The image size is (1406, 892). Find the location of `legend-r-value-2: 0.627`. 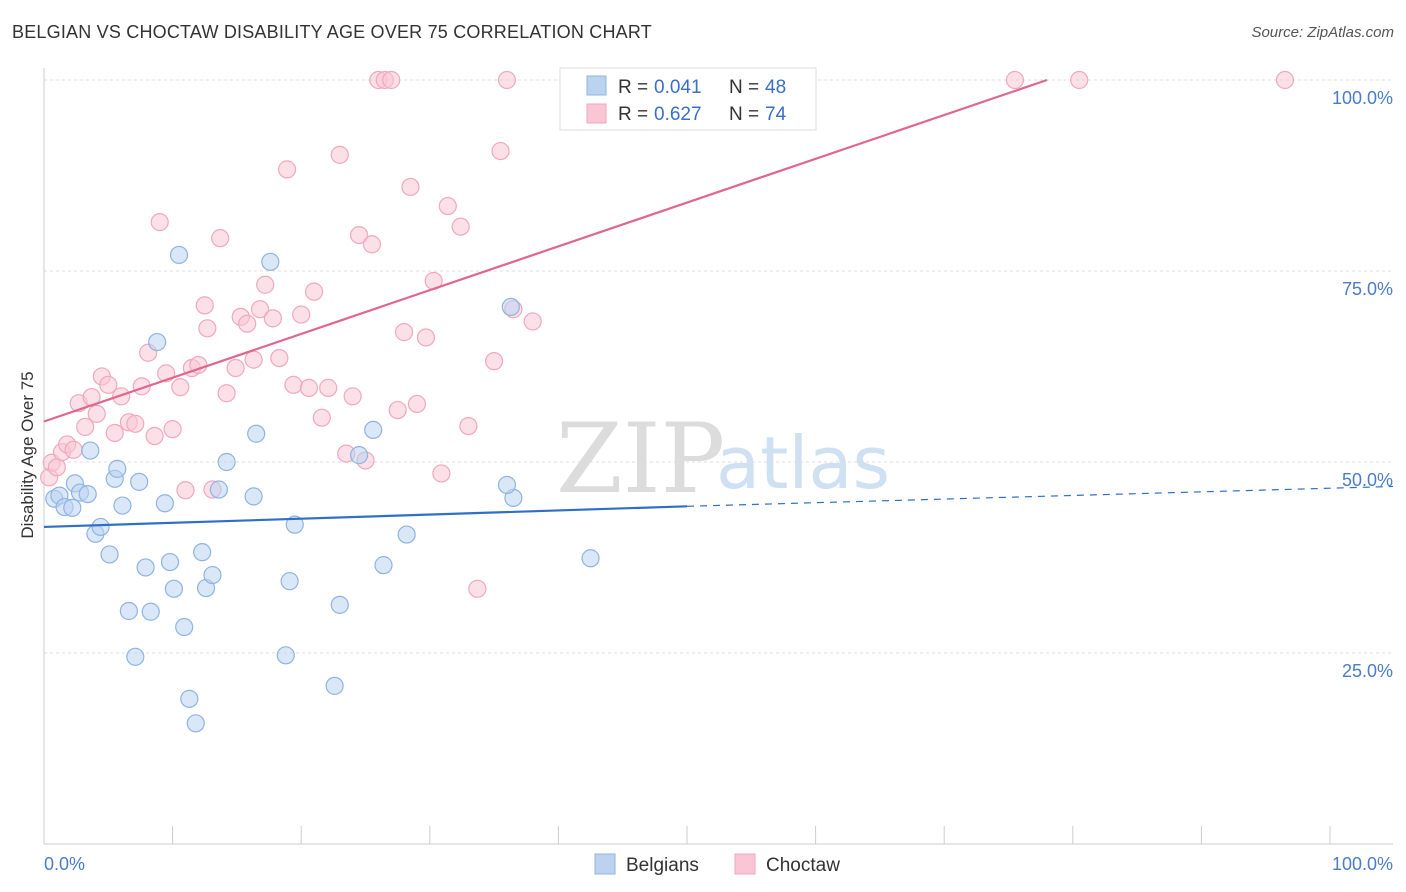

legend-r-value-2: 0.627 is located at coordinates (678, 114).